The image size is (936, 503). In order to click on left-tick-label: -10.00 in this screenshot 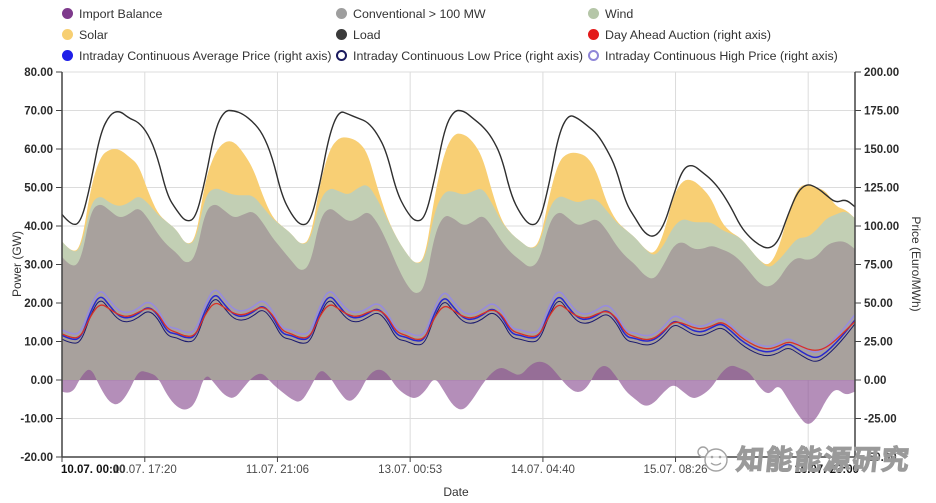, I will do `click(36, 420)`.